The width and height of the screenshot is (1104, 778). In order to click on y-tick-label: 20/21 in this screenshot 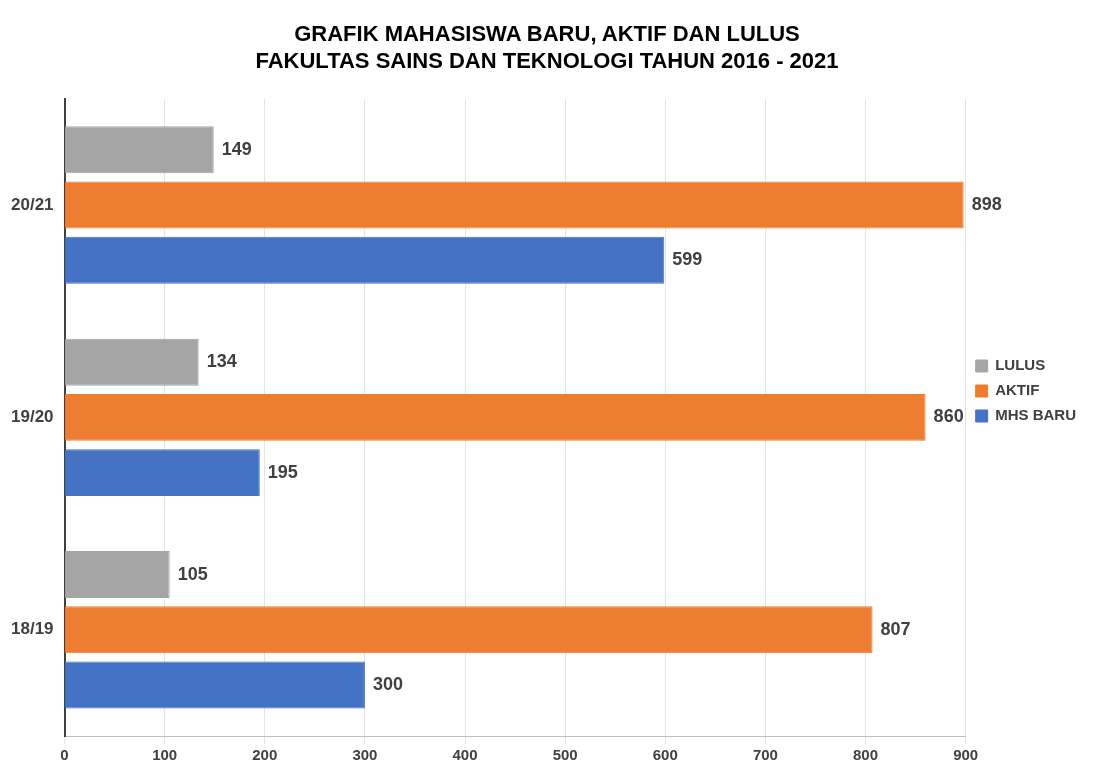, I will do `click(32, 204)`.